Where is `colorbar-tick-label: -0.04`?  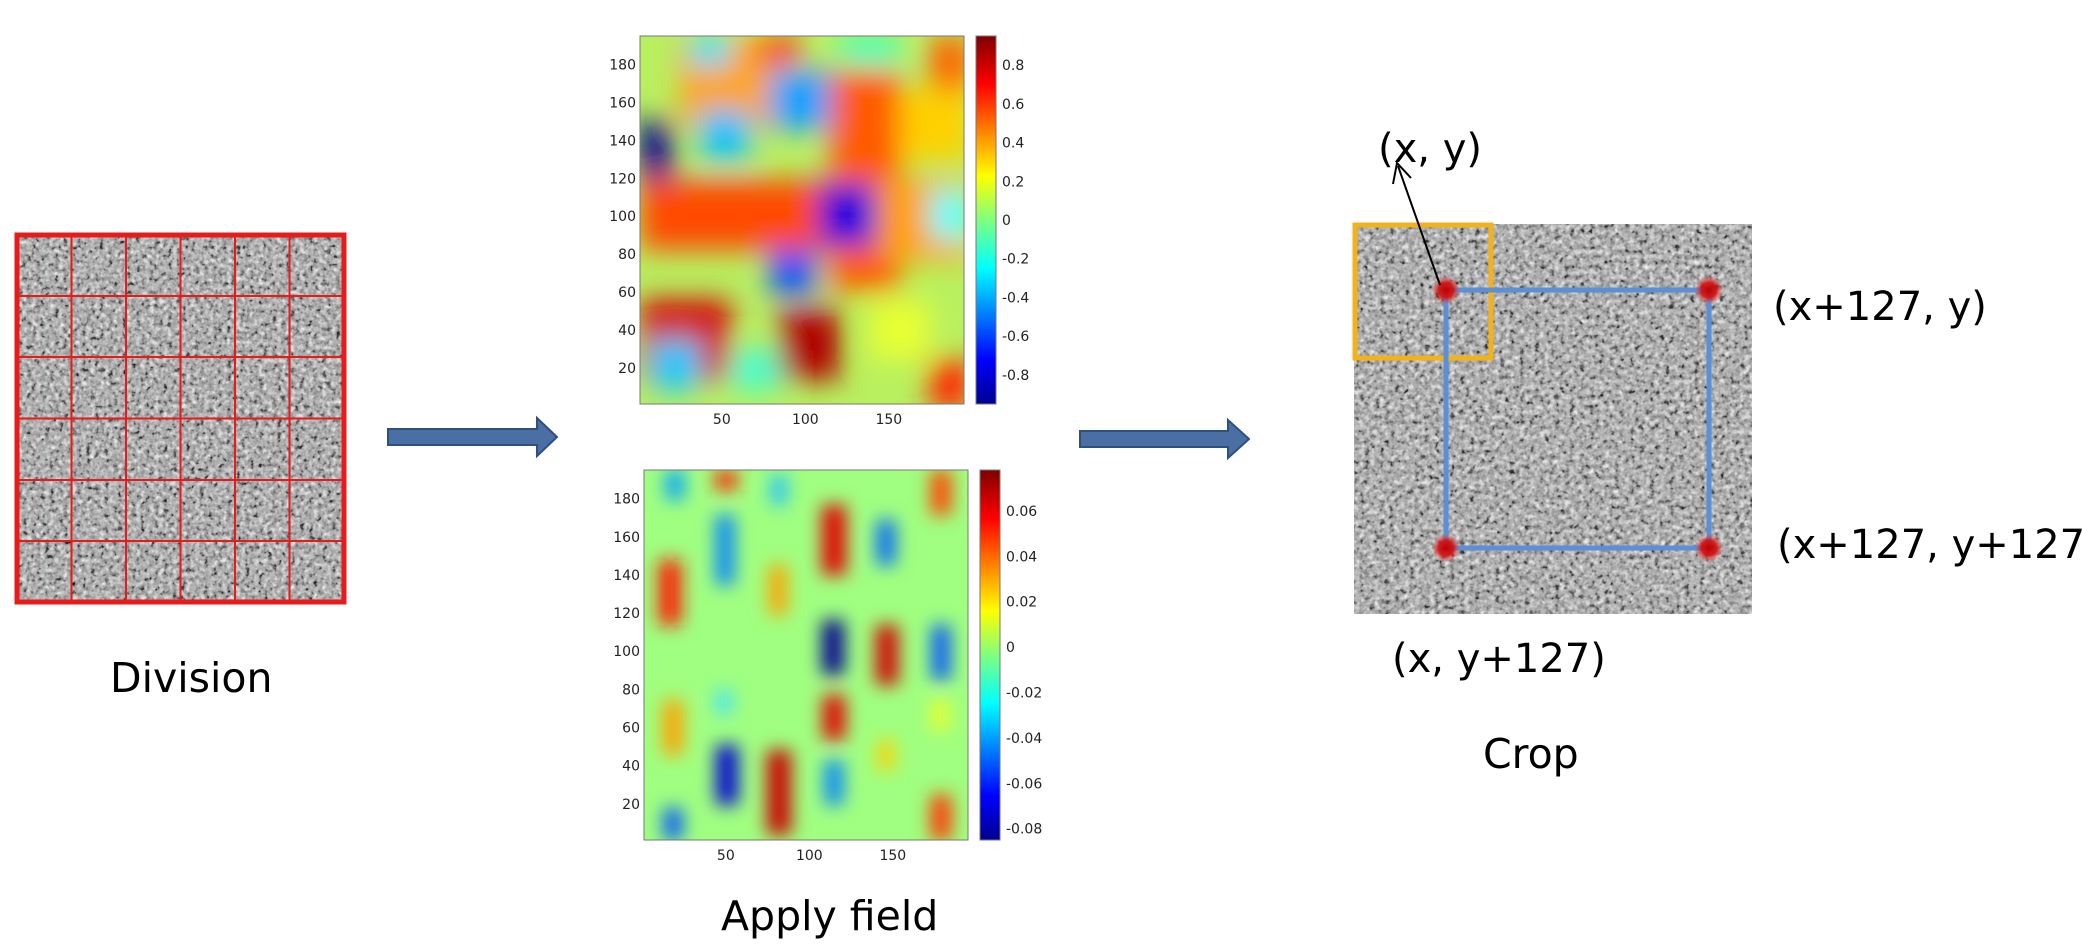 colorbar-tick-label: -0.04 is located at coordinates (1024, 739).